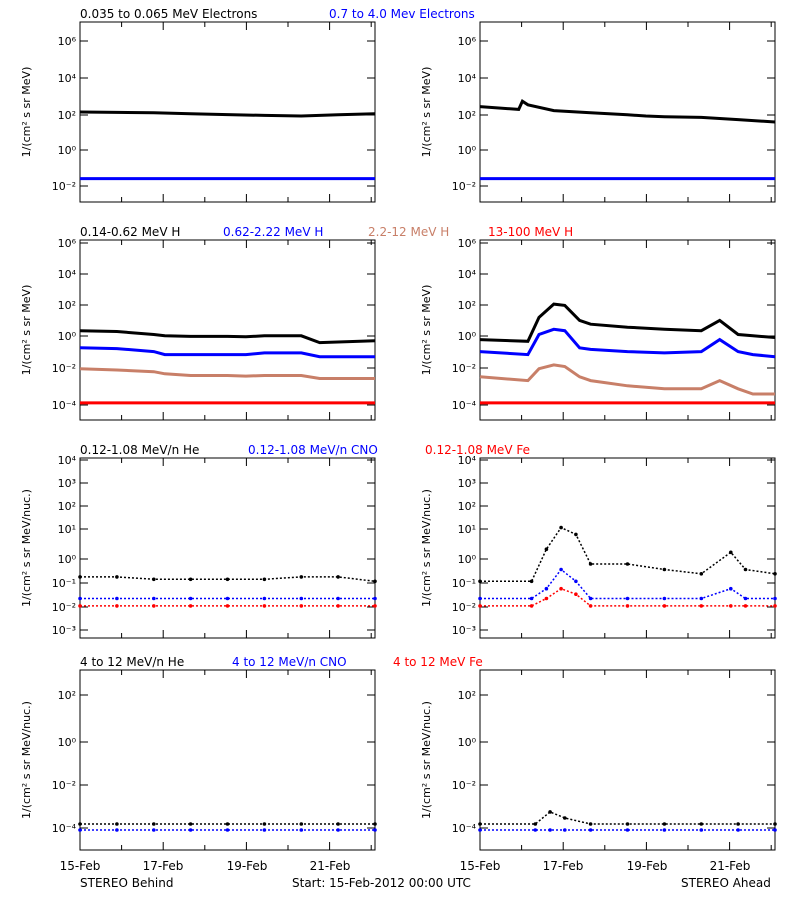 Image resolution: width=800 pixels, height=900 pixels. What do you see at coordinates (67, 742) in the screenshot?
I see `ytick-label-r4-behind-1: 10⁰` at bounding box center [67, 742].